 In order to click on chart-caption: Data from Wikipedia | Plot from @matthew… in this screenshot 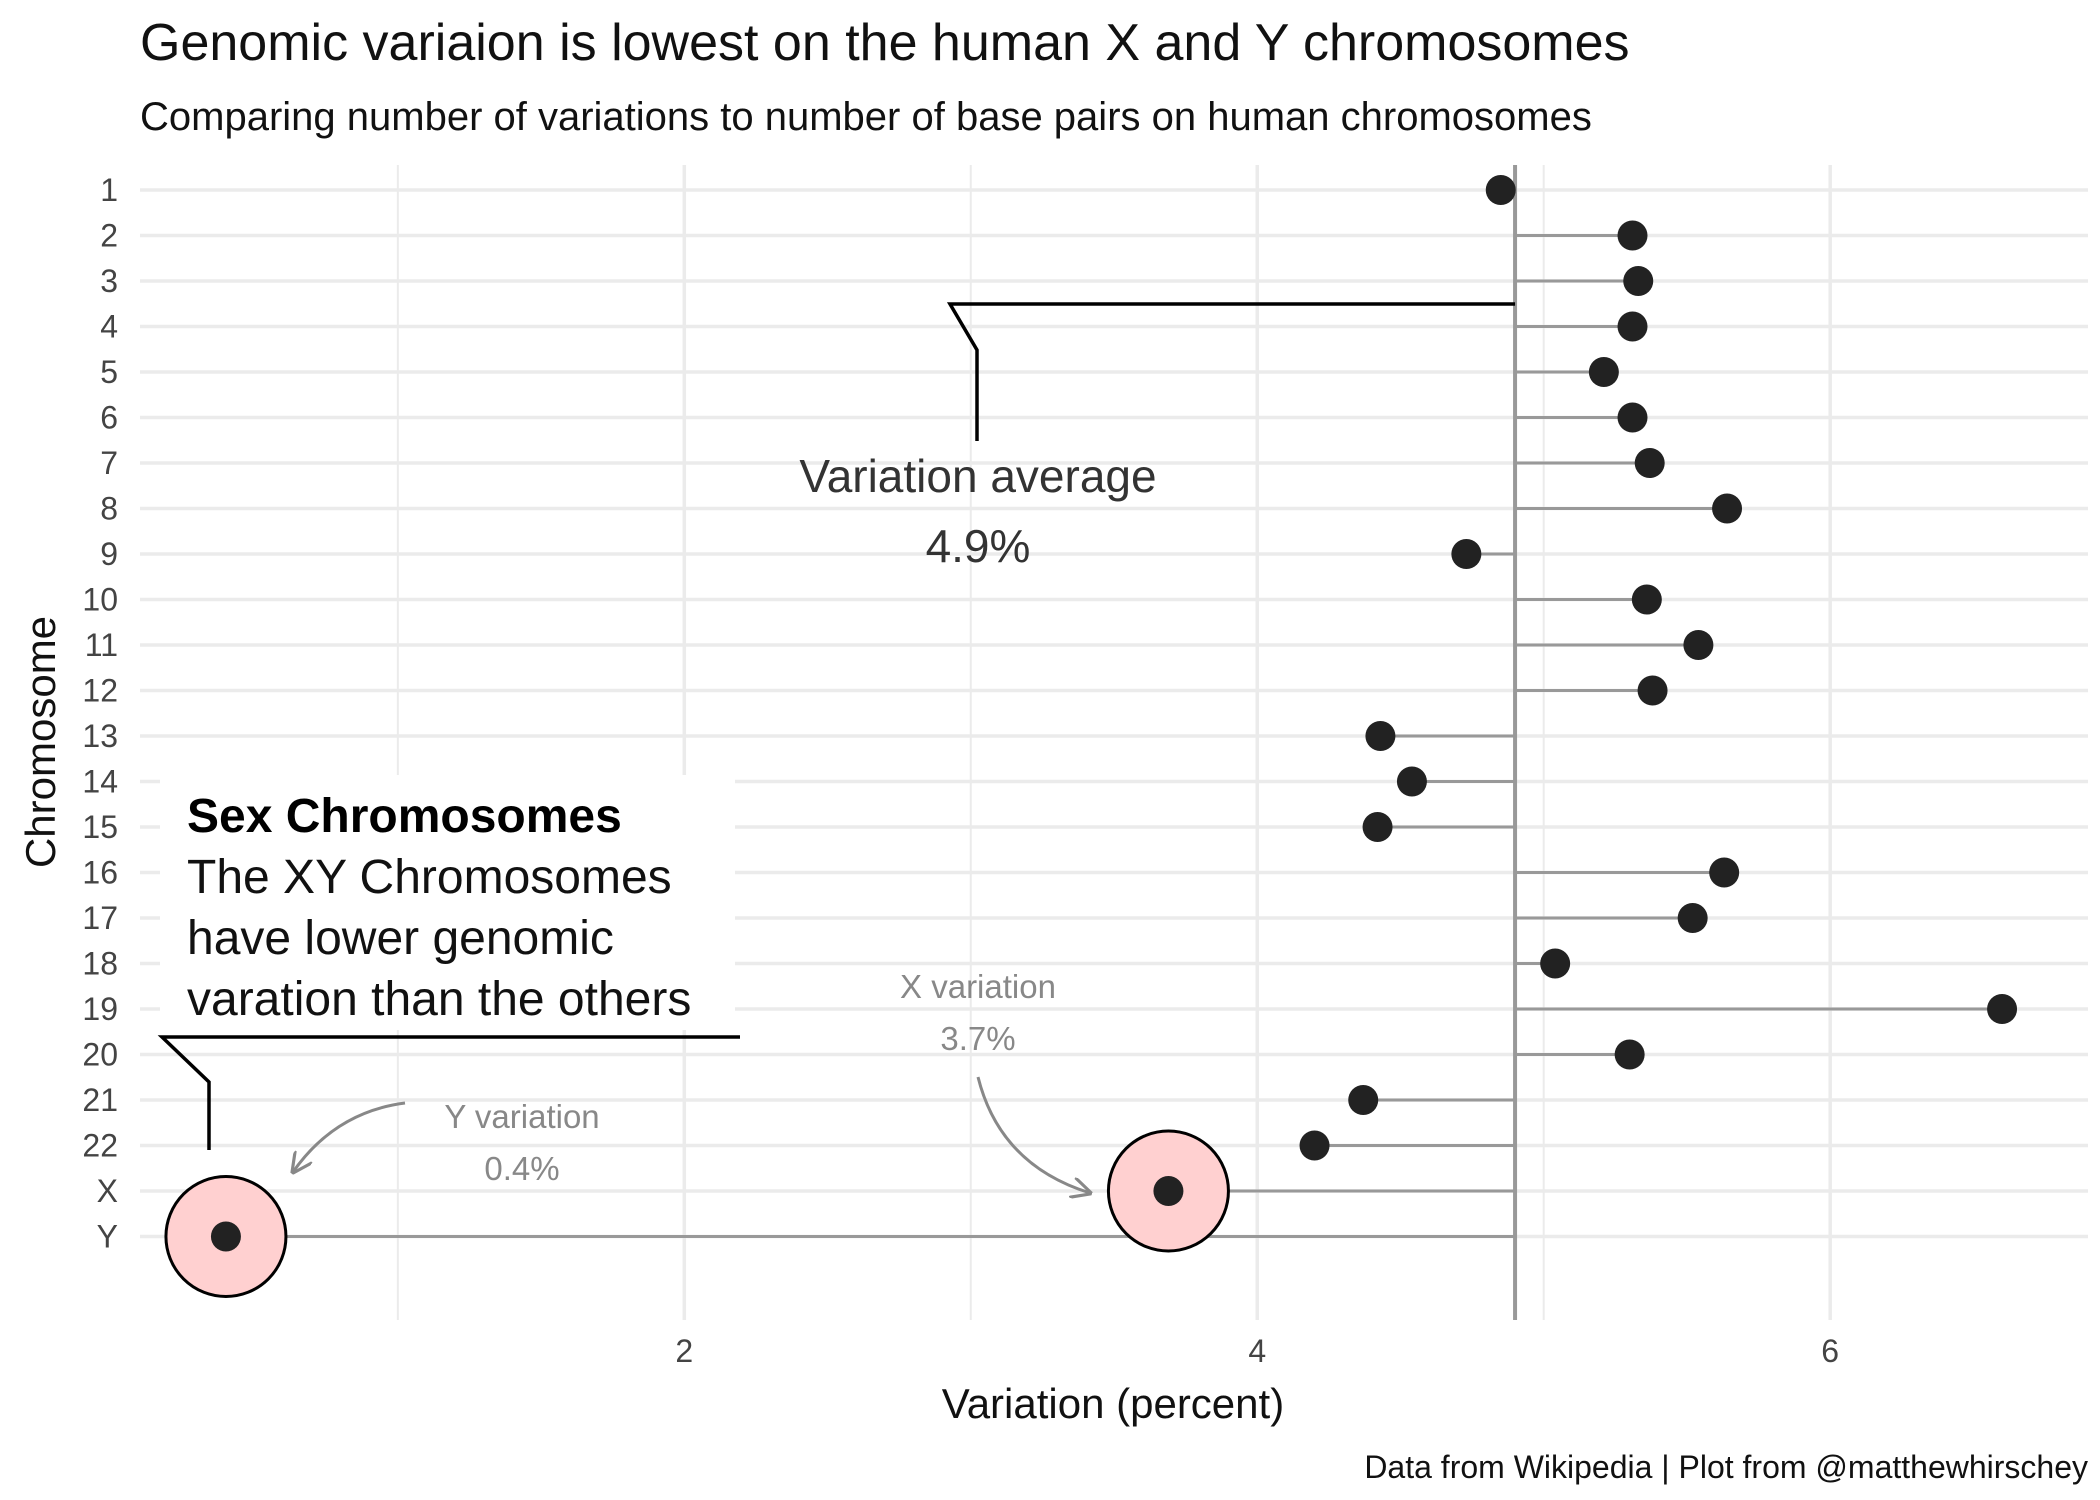, I will do `click(1726, 1467)`.